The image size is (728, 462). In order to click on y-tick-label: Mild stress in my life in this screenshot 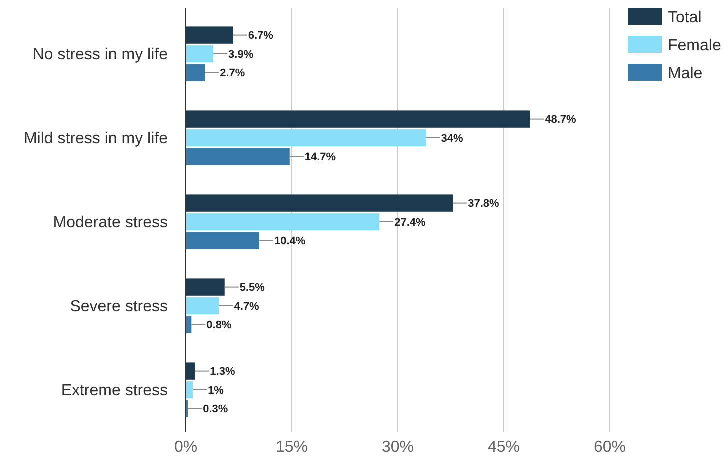, I will do `click(96, 139)`.